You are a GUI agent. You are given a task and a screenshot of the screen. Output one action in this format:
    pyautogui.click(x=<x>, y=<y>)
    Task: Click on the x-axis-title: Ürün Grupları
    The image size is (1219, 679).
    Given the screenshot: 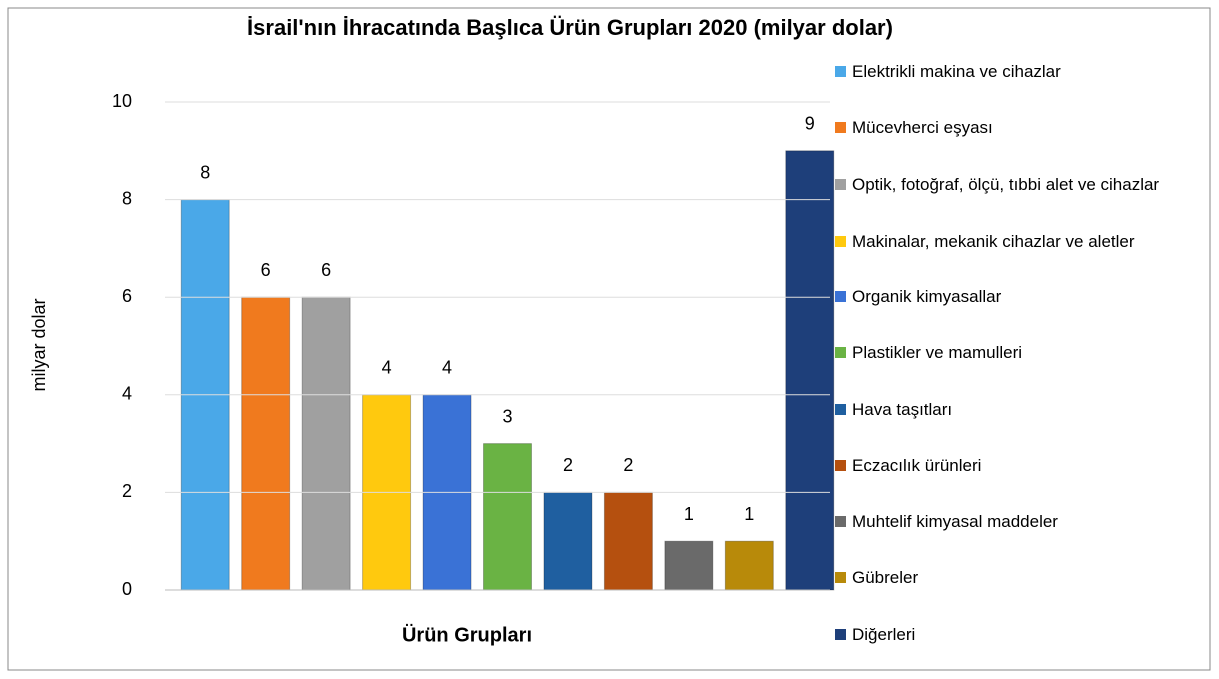 What is the action you would take?
    pyautogui.click(x=467, y=634)
    